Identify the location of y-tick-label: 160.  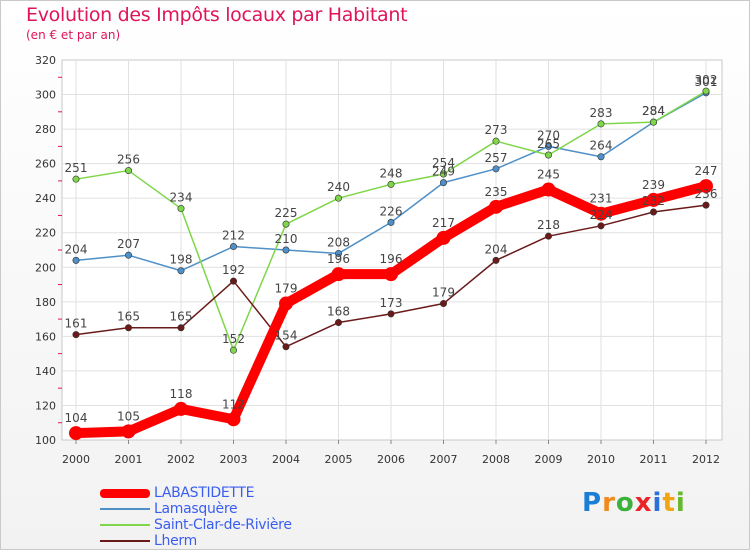
(45, 336).